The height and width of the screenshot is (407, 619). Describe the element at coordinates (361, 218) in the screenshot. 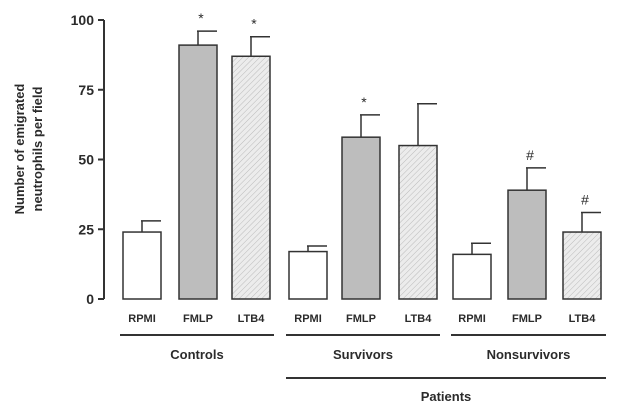

I see `bar-survivors-fmlp` at that location.